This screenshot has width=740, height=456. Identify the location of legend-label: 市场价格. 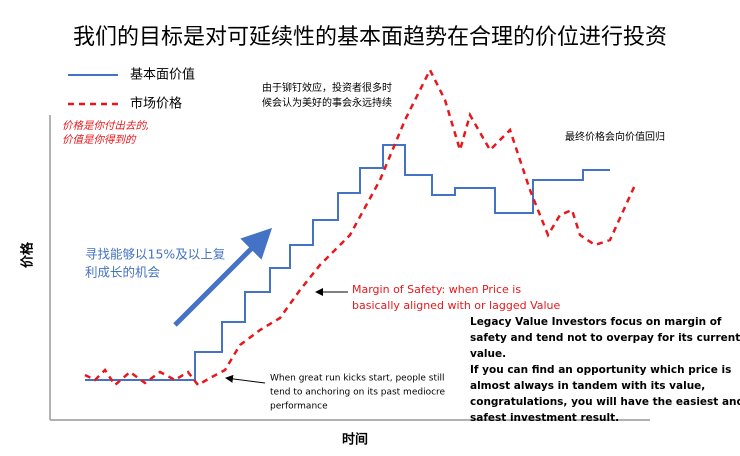
(156, 104).